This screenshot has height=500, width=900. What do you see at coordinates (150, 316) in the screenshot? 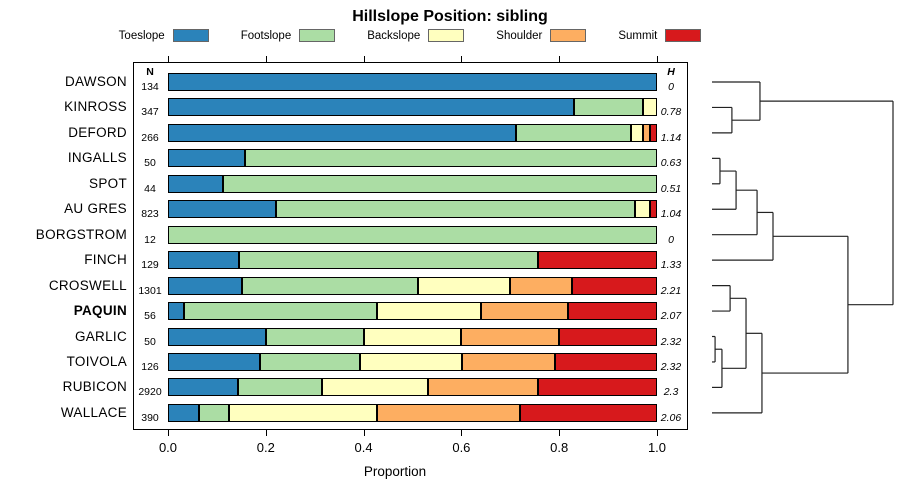
I see `row-n-value: 56` at bounding box center [150, 316].